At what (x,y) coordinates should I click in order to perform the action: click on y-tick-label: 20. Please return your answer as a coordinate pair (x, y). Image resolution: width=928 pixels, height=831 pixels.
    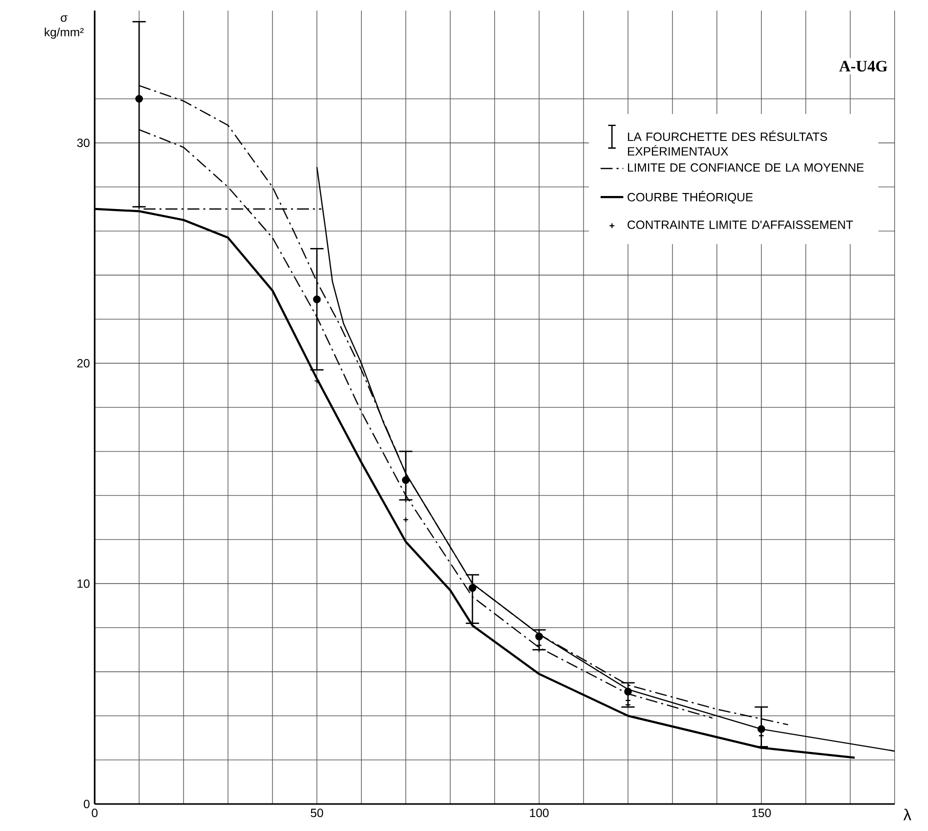
    Looking at the image, I should click on (83, 363).